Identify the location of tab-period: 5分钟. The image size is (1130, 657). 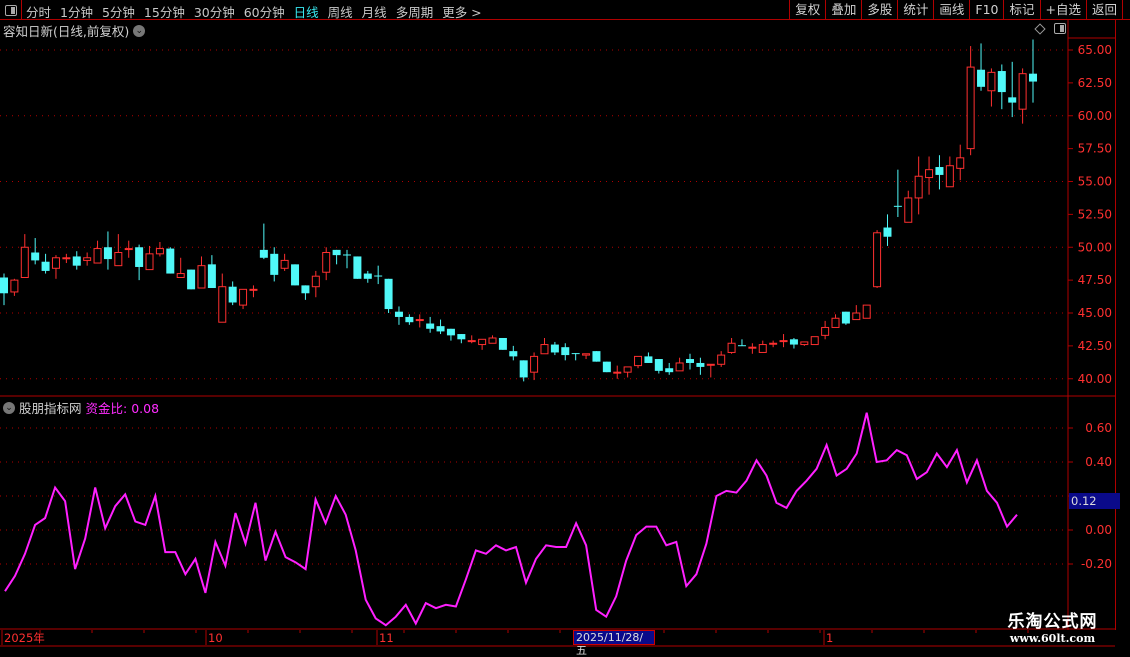
(118, 12).